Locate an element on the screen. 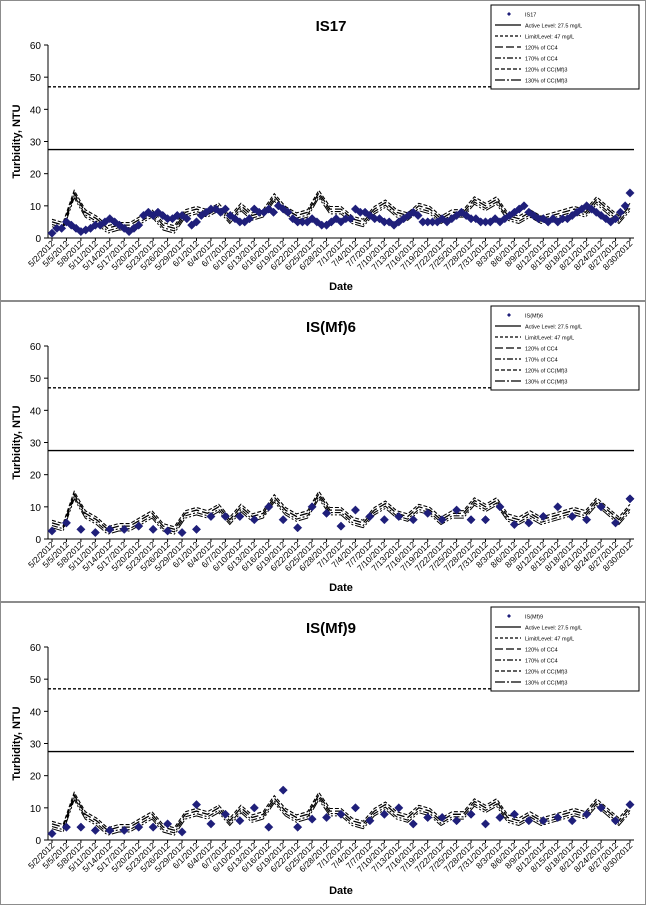 This screenshot has width=648, height=911. legend-label: IS(Mf)6 is located at coordinates (534, 317).